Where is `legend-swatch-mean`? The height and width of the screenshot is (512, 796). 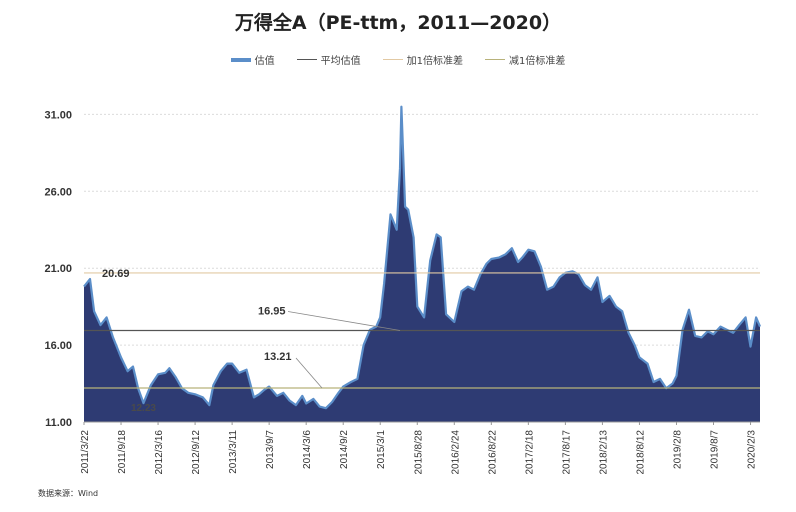 legend-swatch-mean is located at coordinates (306, 59).